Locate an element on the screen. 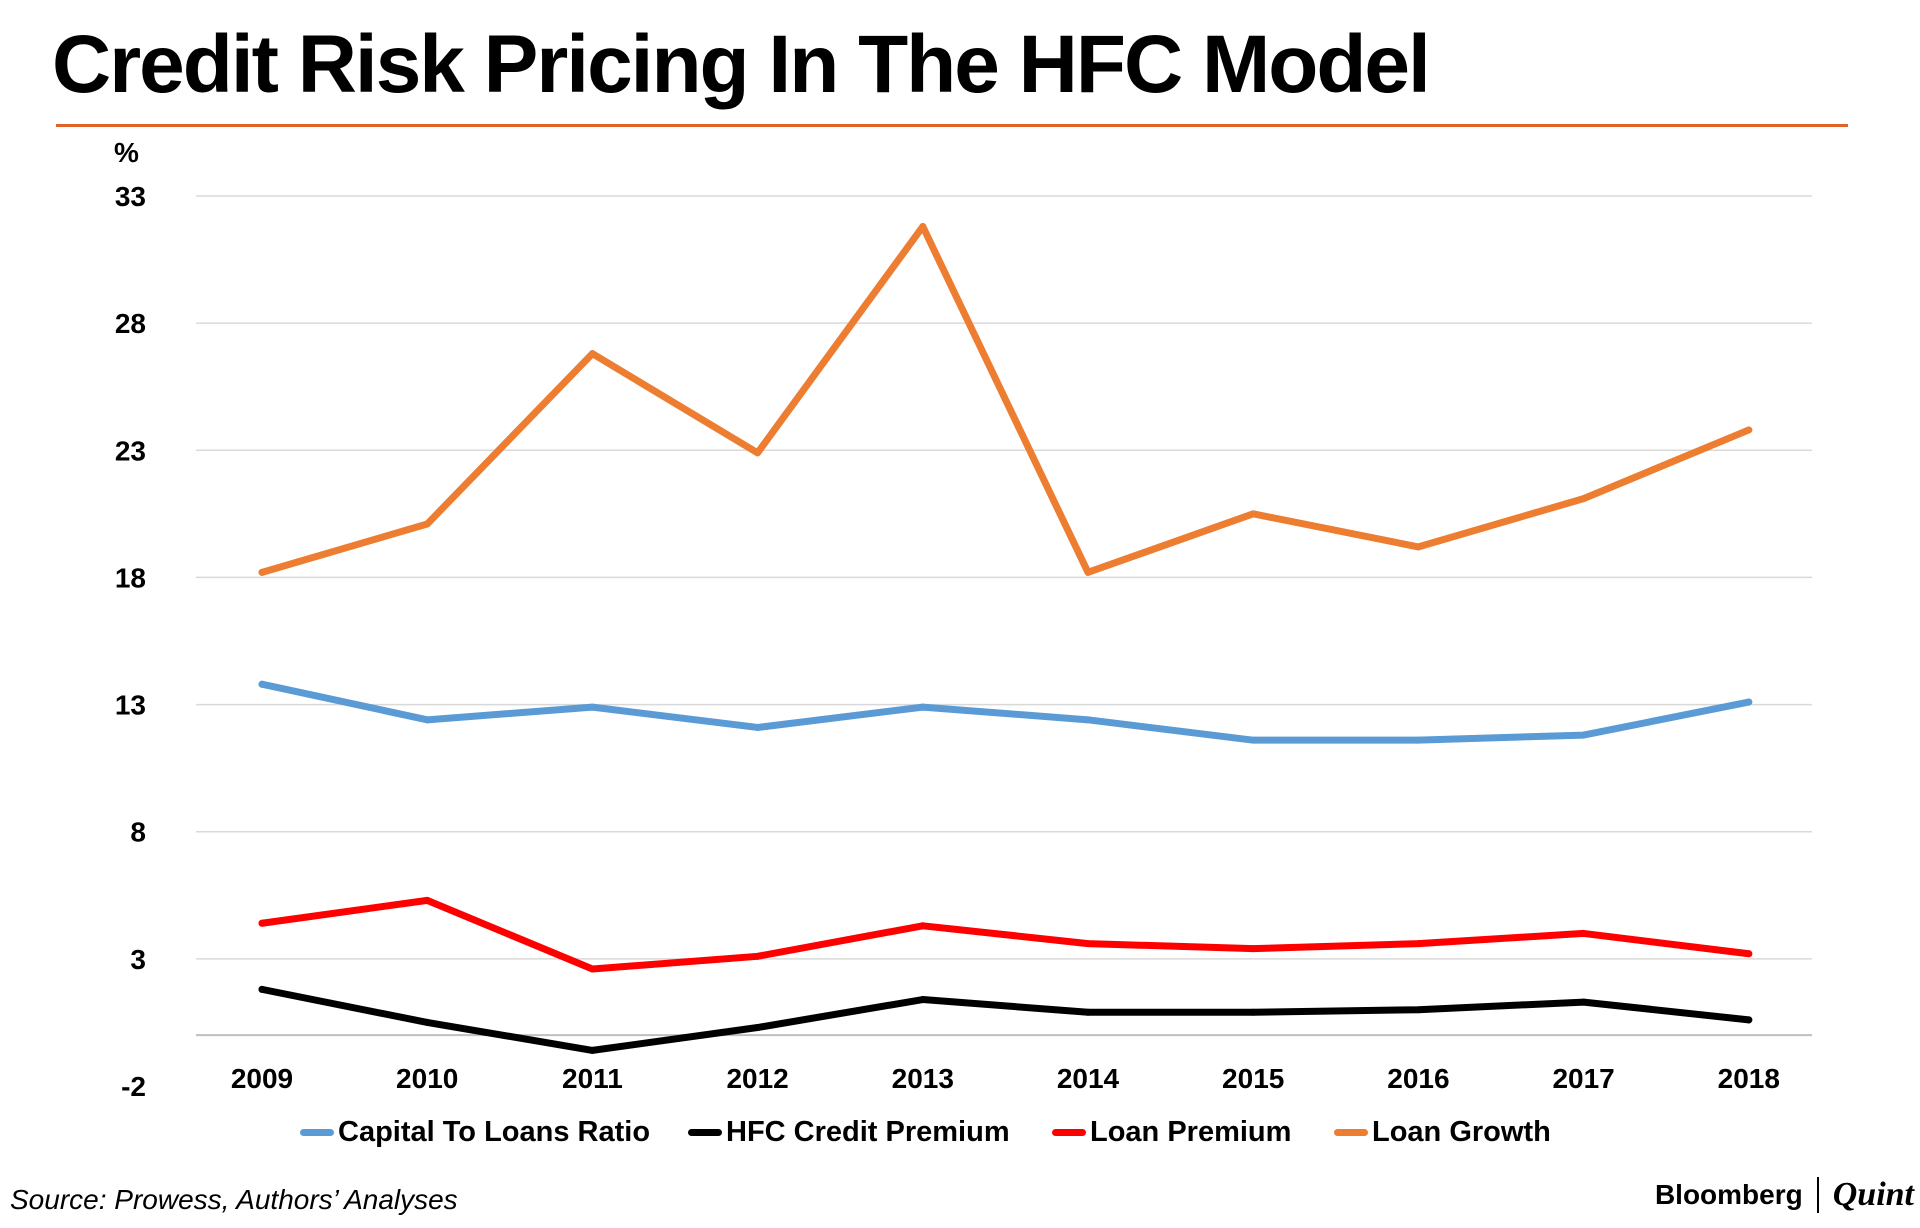 The width and height of the screenshot is (1920, 1228). title-underline is located at coordinates (952, 125).